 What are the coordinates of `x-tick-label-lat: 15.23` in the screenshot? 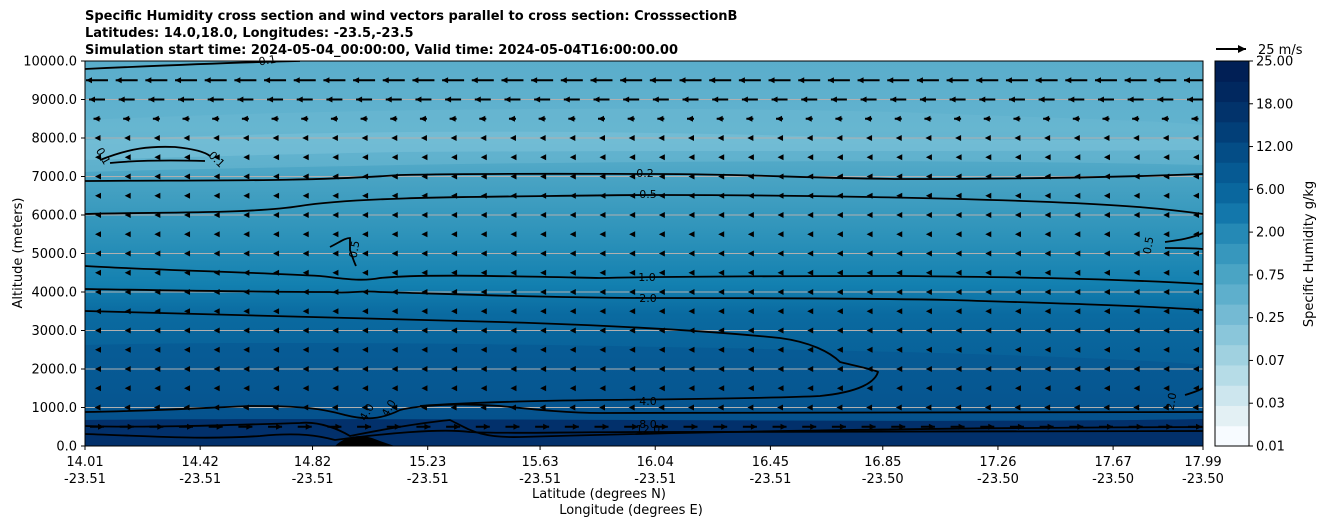 It's located at (427, 462).